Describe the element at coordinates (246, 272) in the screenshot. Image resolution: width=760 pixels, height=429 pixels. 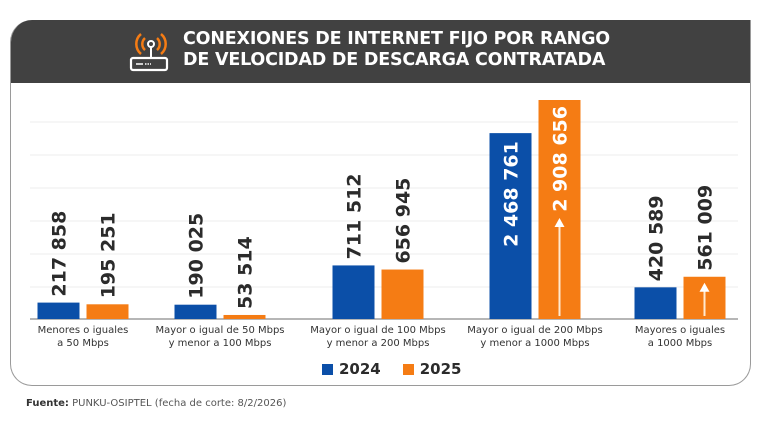
I see `data-label: 53 514` at that location.